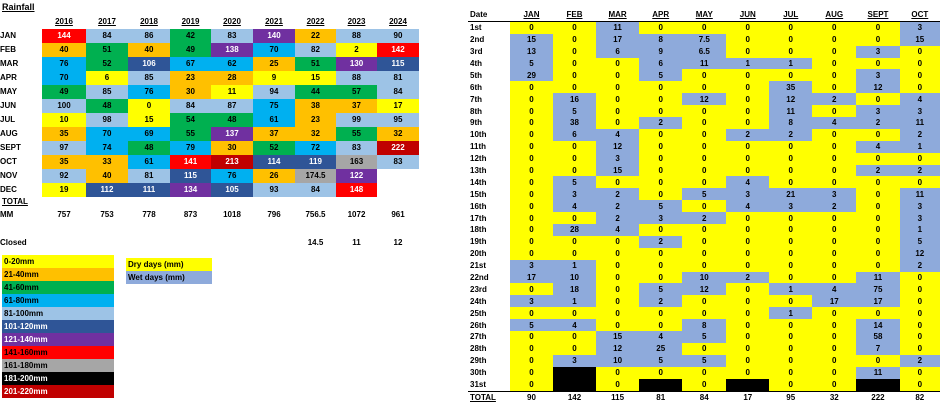  Describe the element at coordinates (149, 214) in the screenshot. I see `total-value: 778` at that location.